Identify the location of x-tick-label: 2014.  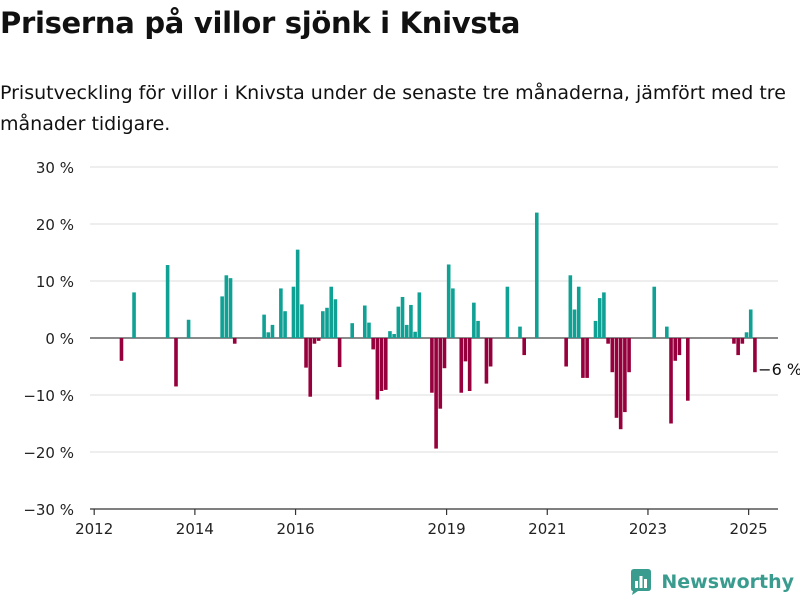
(195, 529).